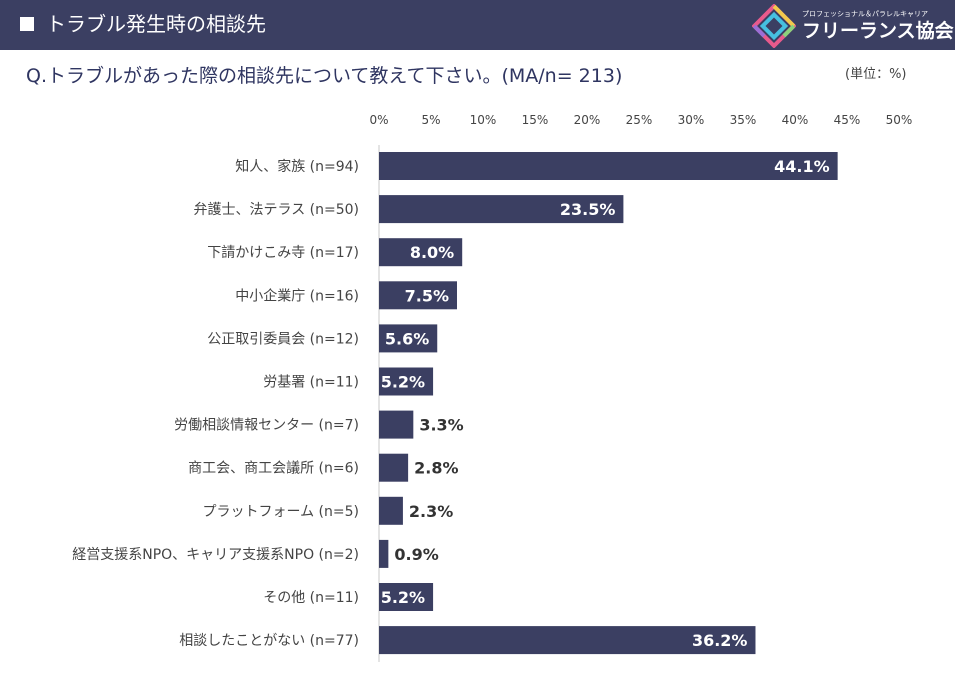 The height and width of the screenshot is (680, 955). Describe the element at coordinates (266, 426) in the screenshot. I see `category-label: 労働相談情報センター (n=7)` at that location.